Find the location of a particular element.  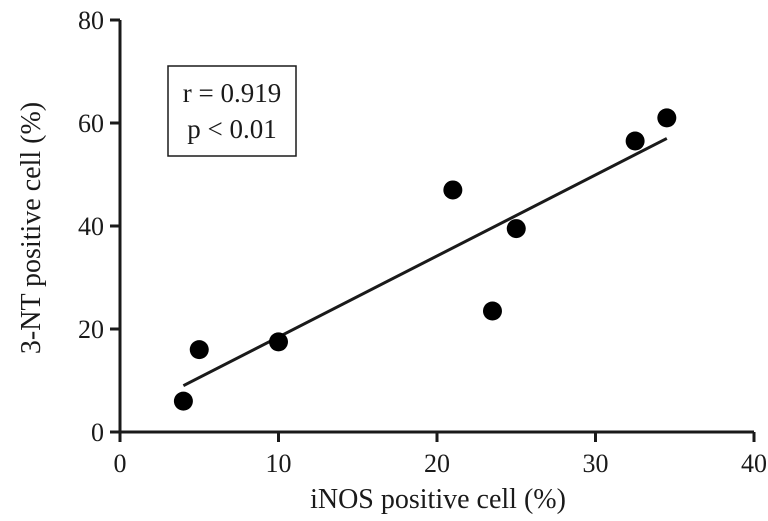

y-tick-label: 60 is located at coordinates (91, 123).